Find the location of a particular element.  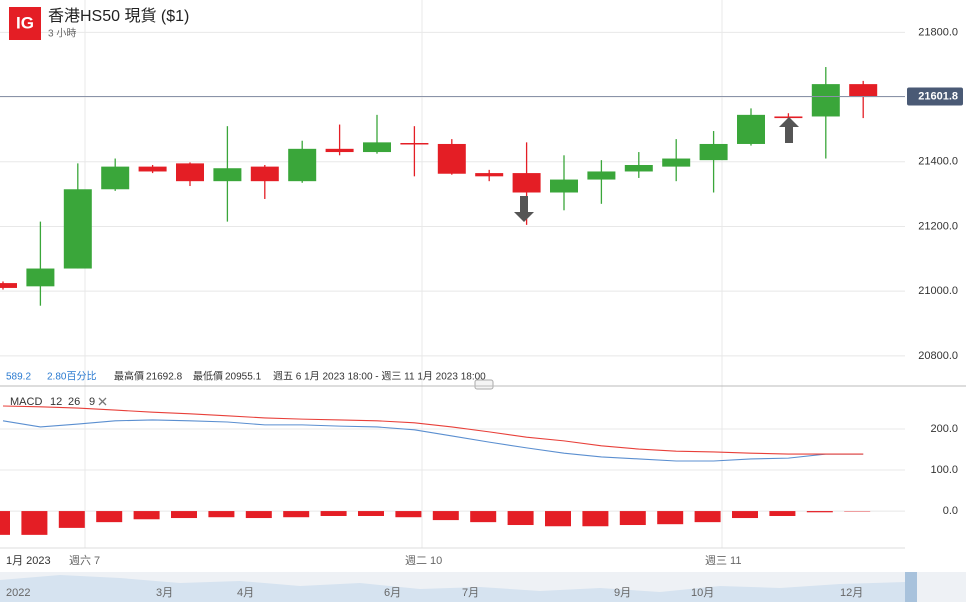

navigator-area is located at coordinates (452, 588).